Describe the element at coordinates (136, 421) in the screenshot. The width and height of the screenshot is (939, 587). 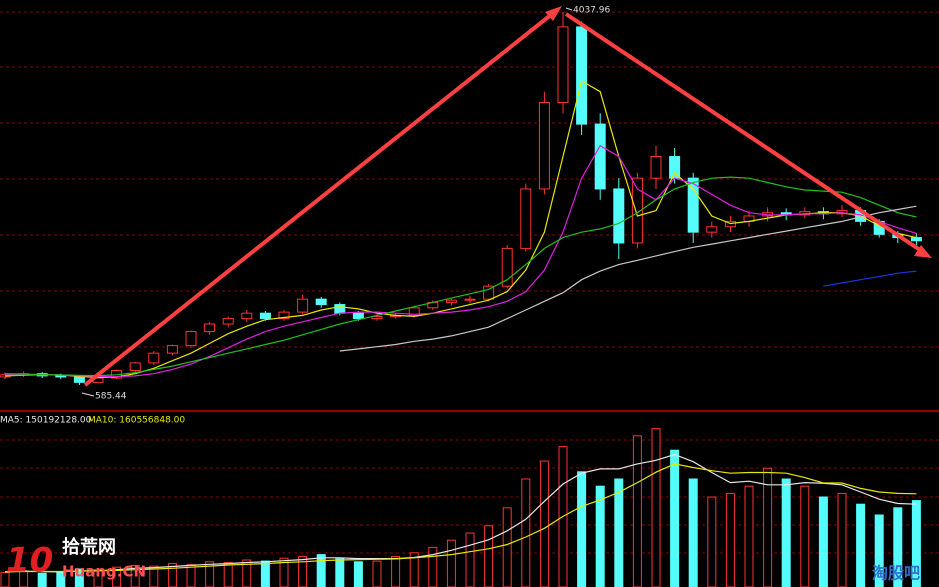
I see `legend-ma10: MA10: 160556848.00` at that location.